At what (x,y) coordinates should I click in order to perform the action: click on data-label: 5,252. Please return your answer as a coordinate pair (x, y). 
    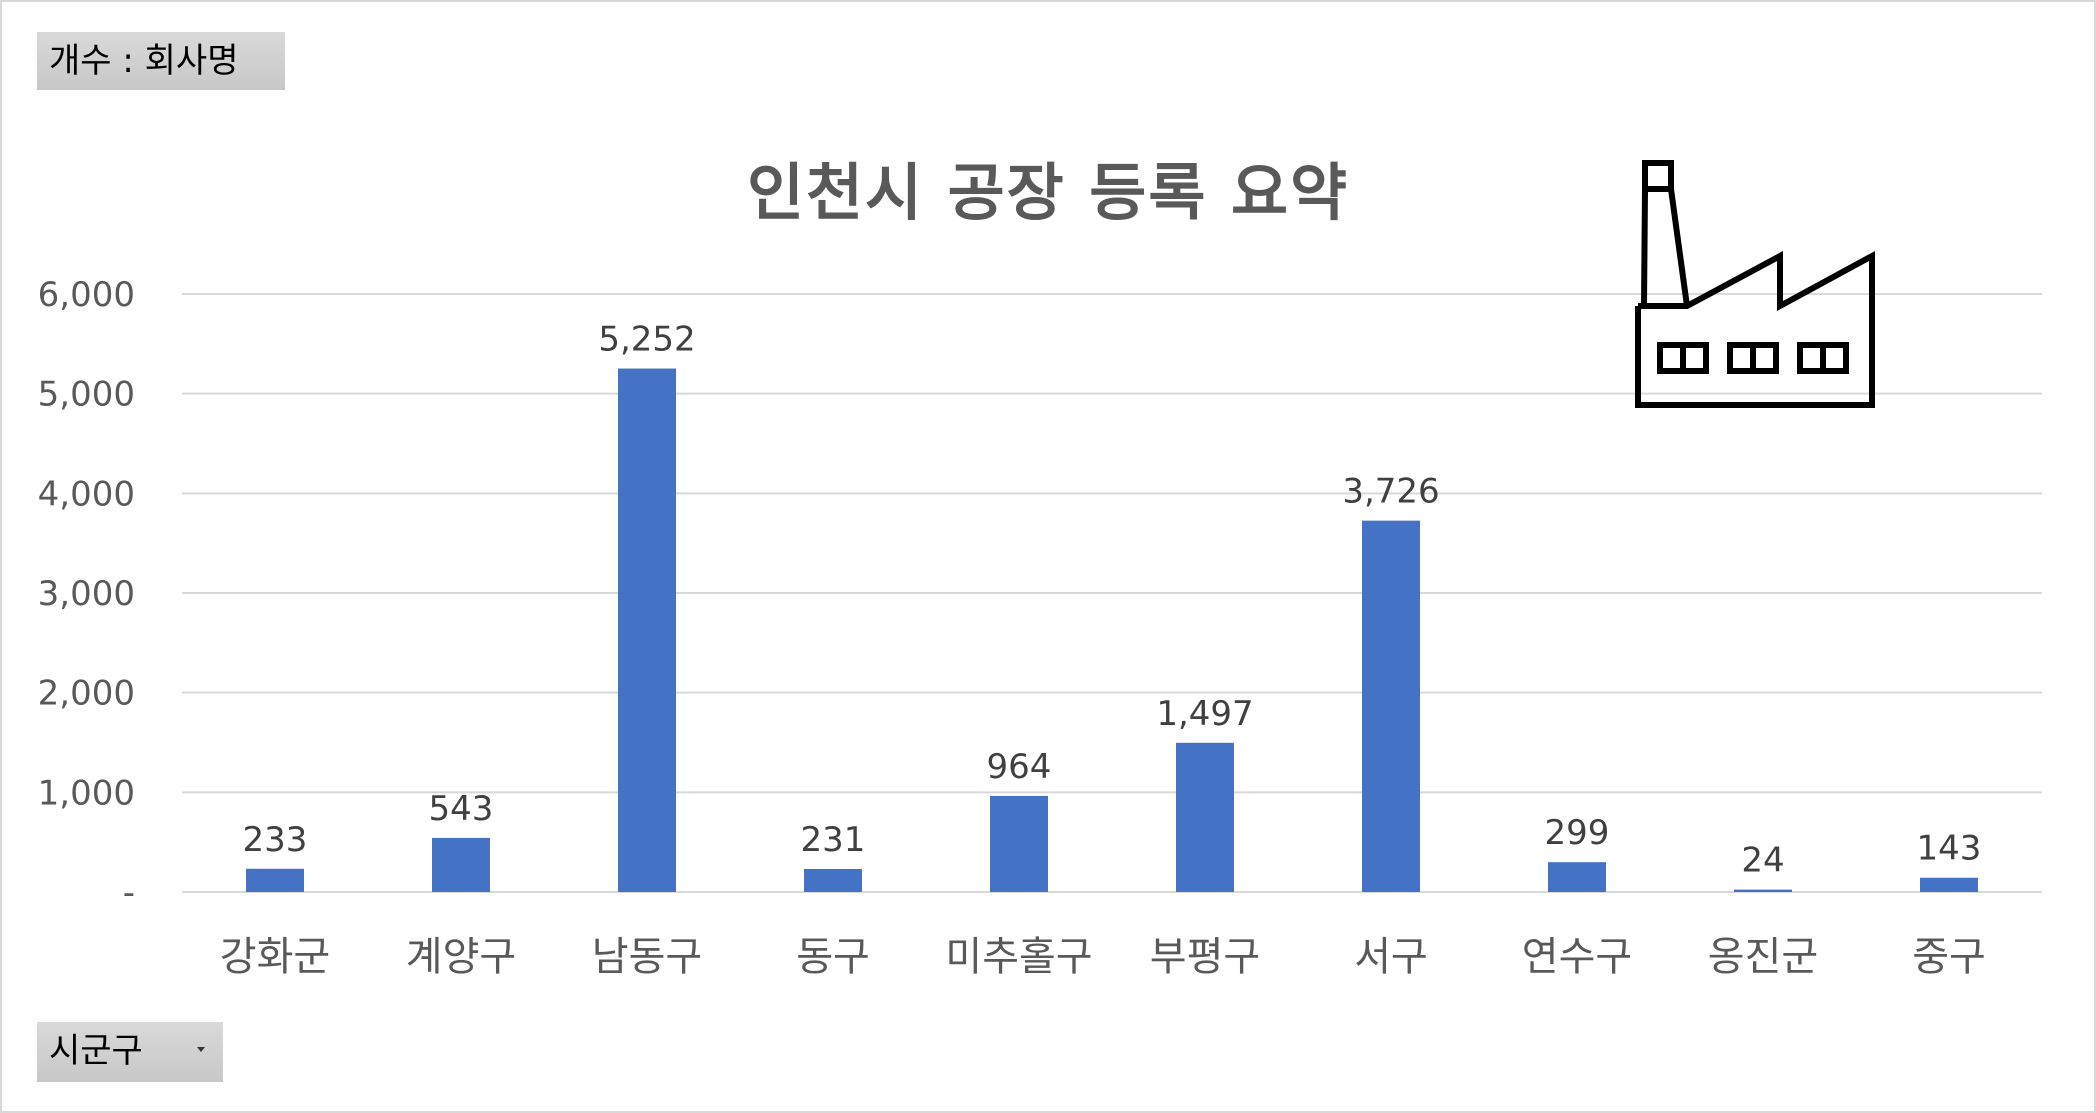
    Looking at the image, I should click on (646, 340).